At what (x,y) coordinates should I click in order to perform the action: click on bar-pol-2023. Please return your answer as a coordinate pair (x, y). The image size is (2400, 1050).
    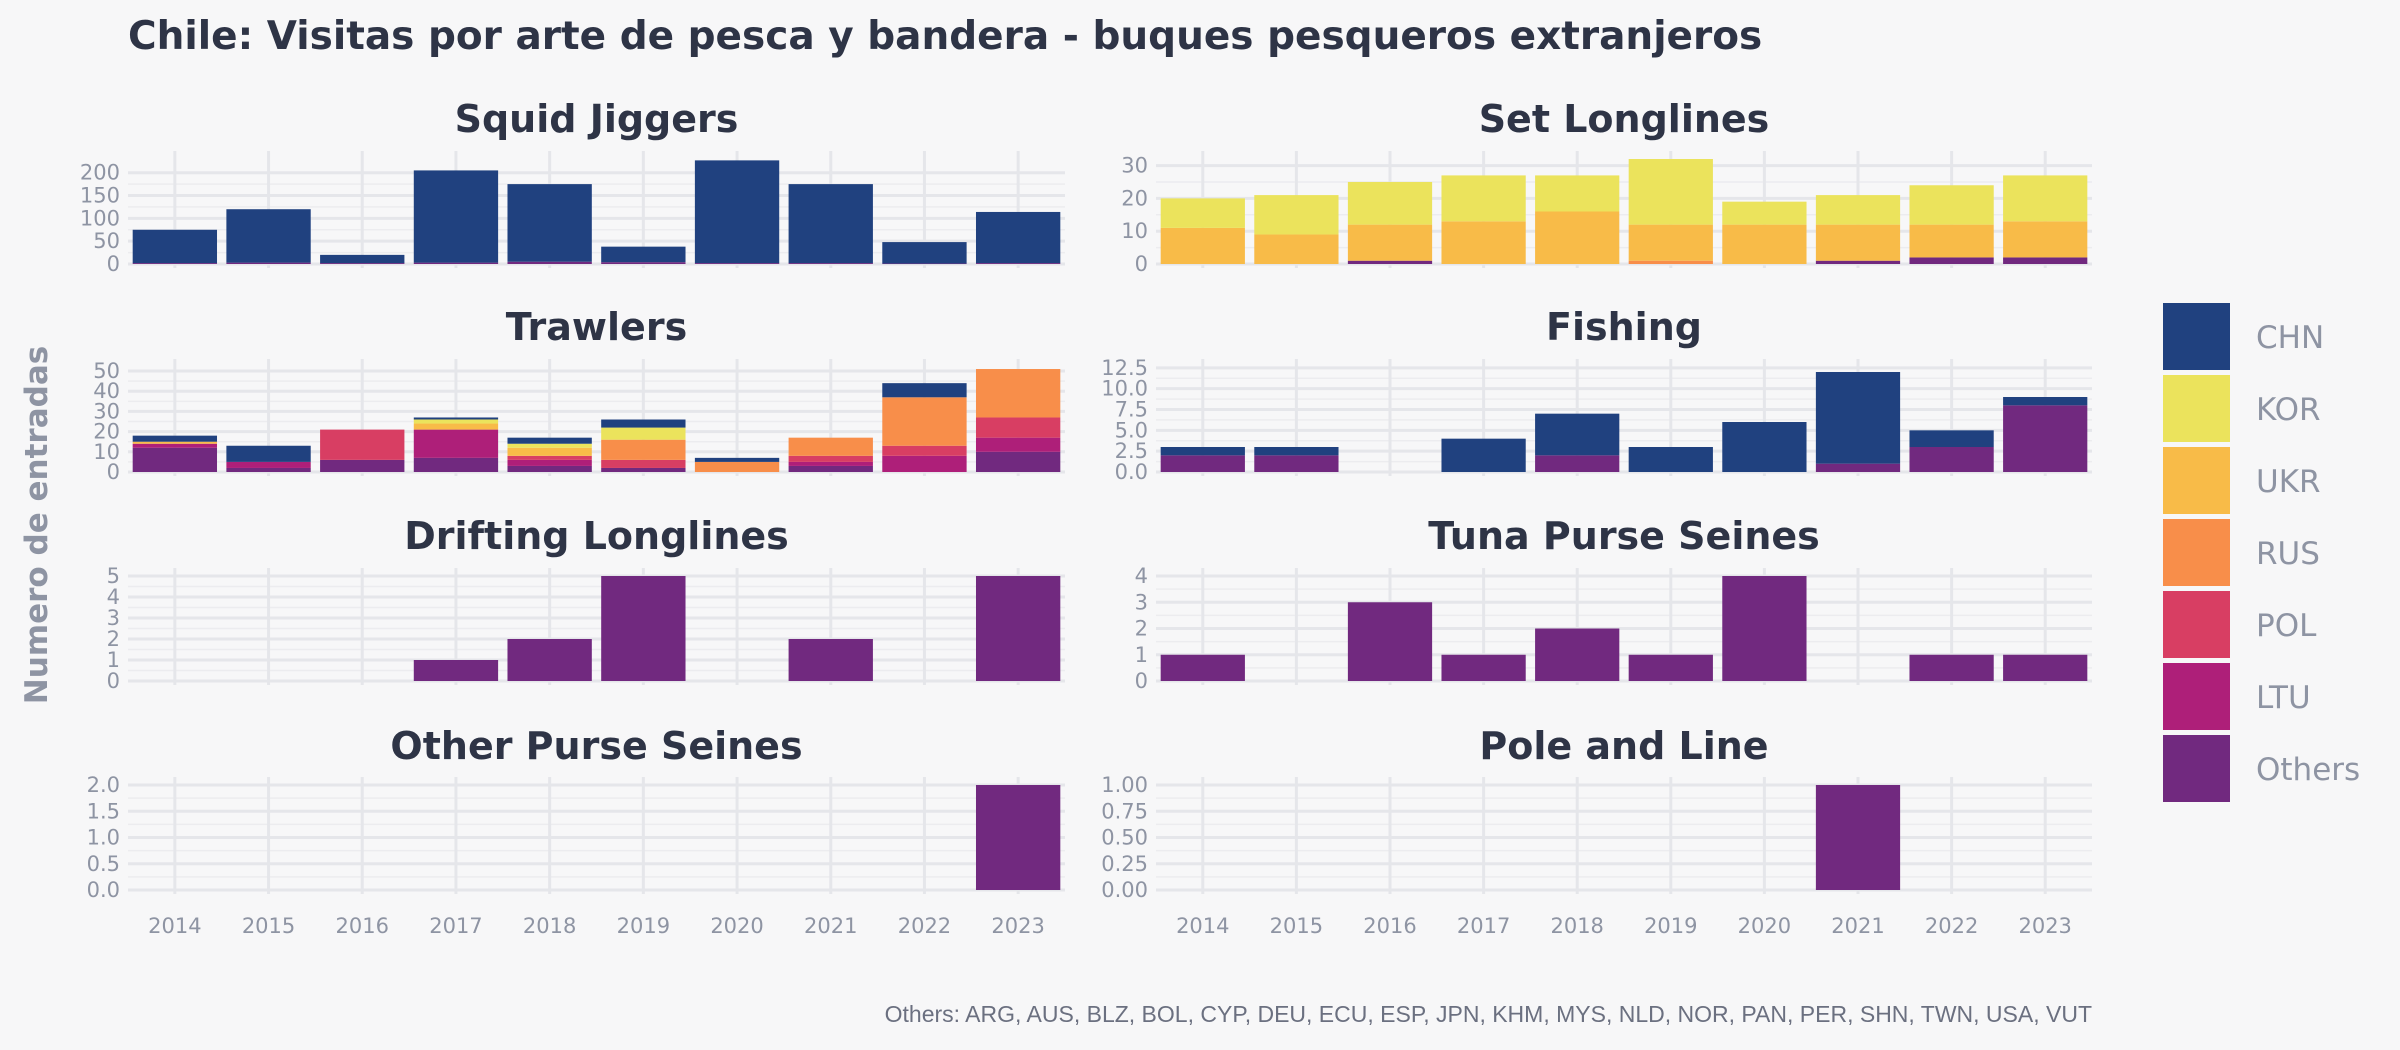
    Looking at the image, I should click on (1018, 427).